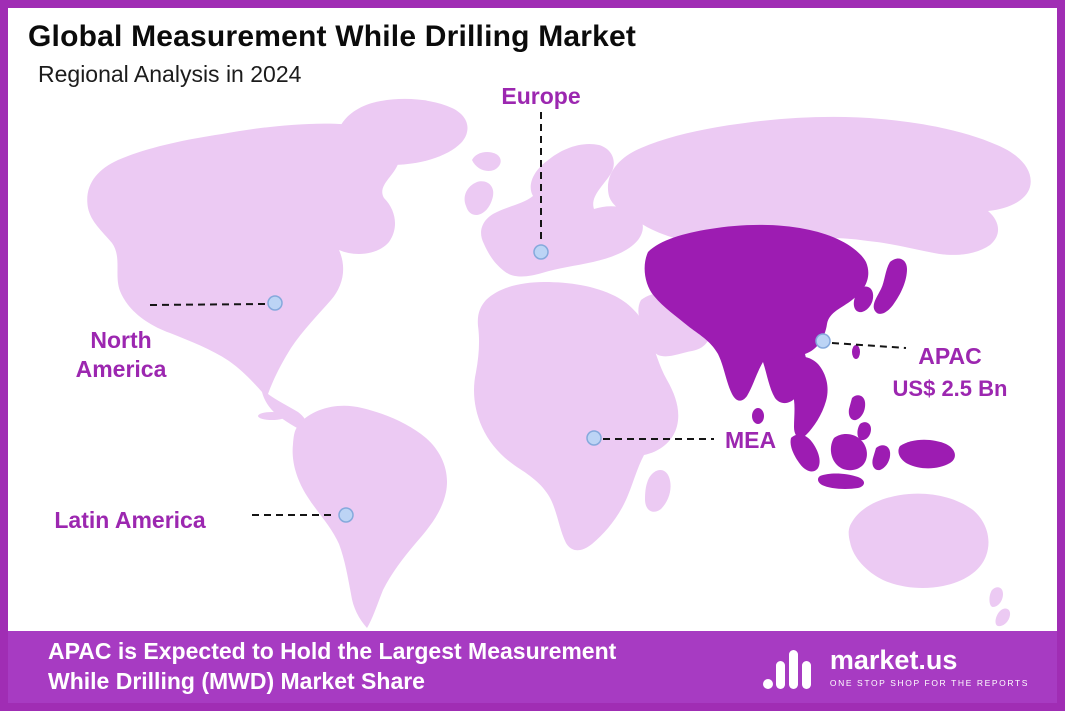  I want to click on region-label-mea: MEA, so click(751, 440).